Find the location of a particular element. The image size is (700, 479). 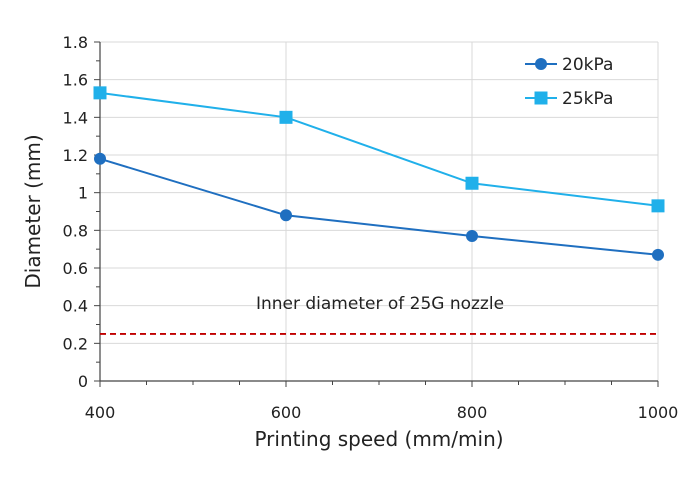

x-tick-label: 800 is located at coordinates (472, 412).